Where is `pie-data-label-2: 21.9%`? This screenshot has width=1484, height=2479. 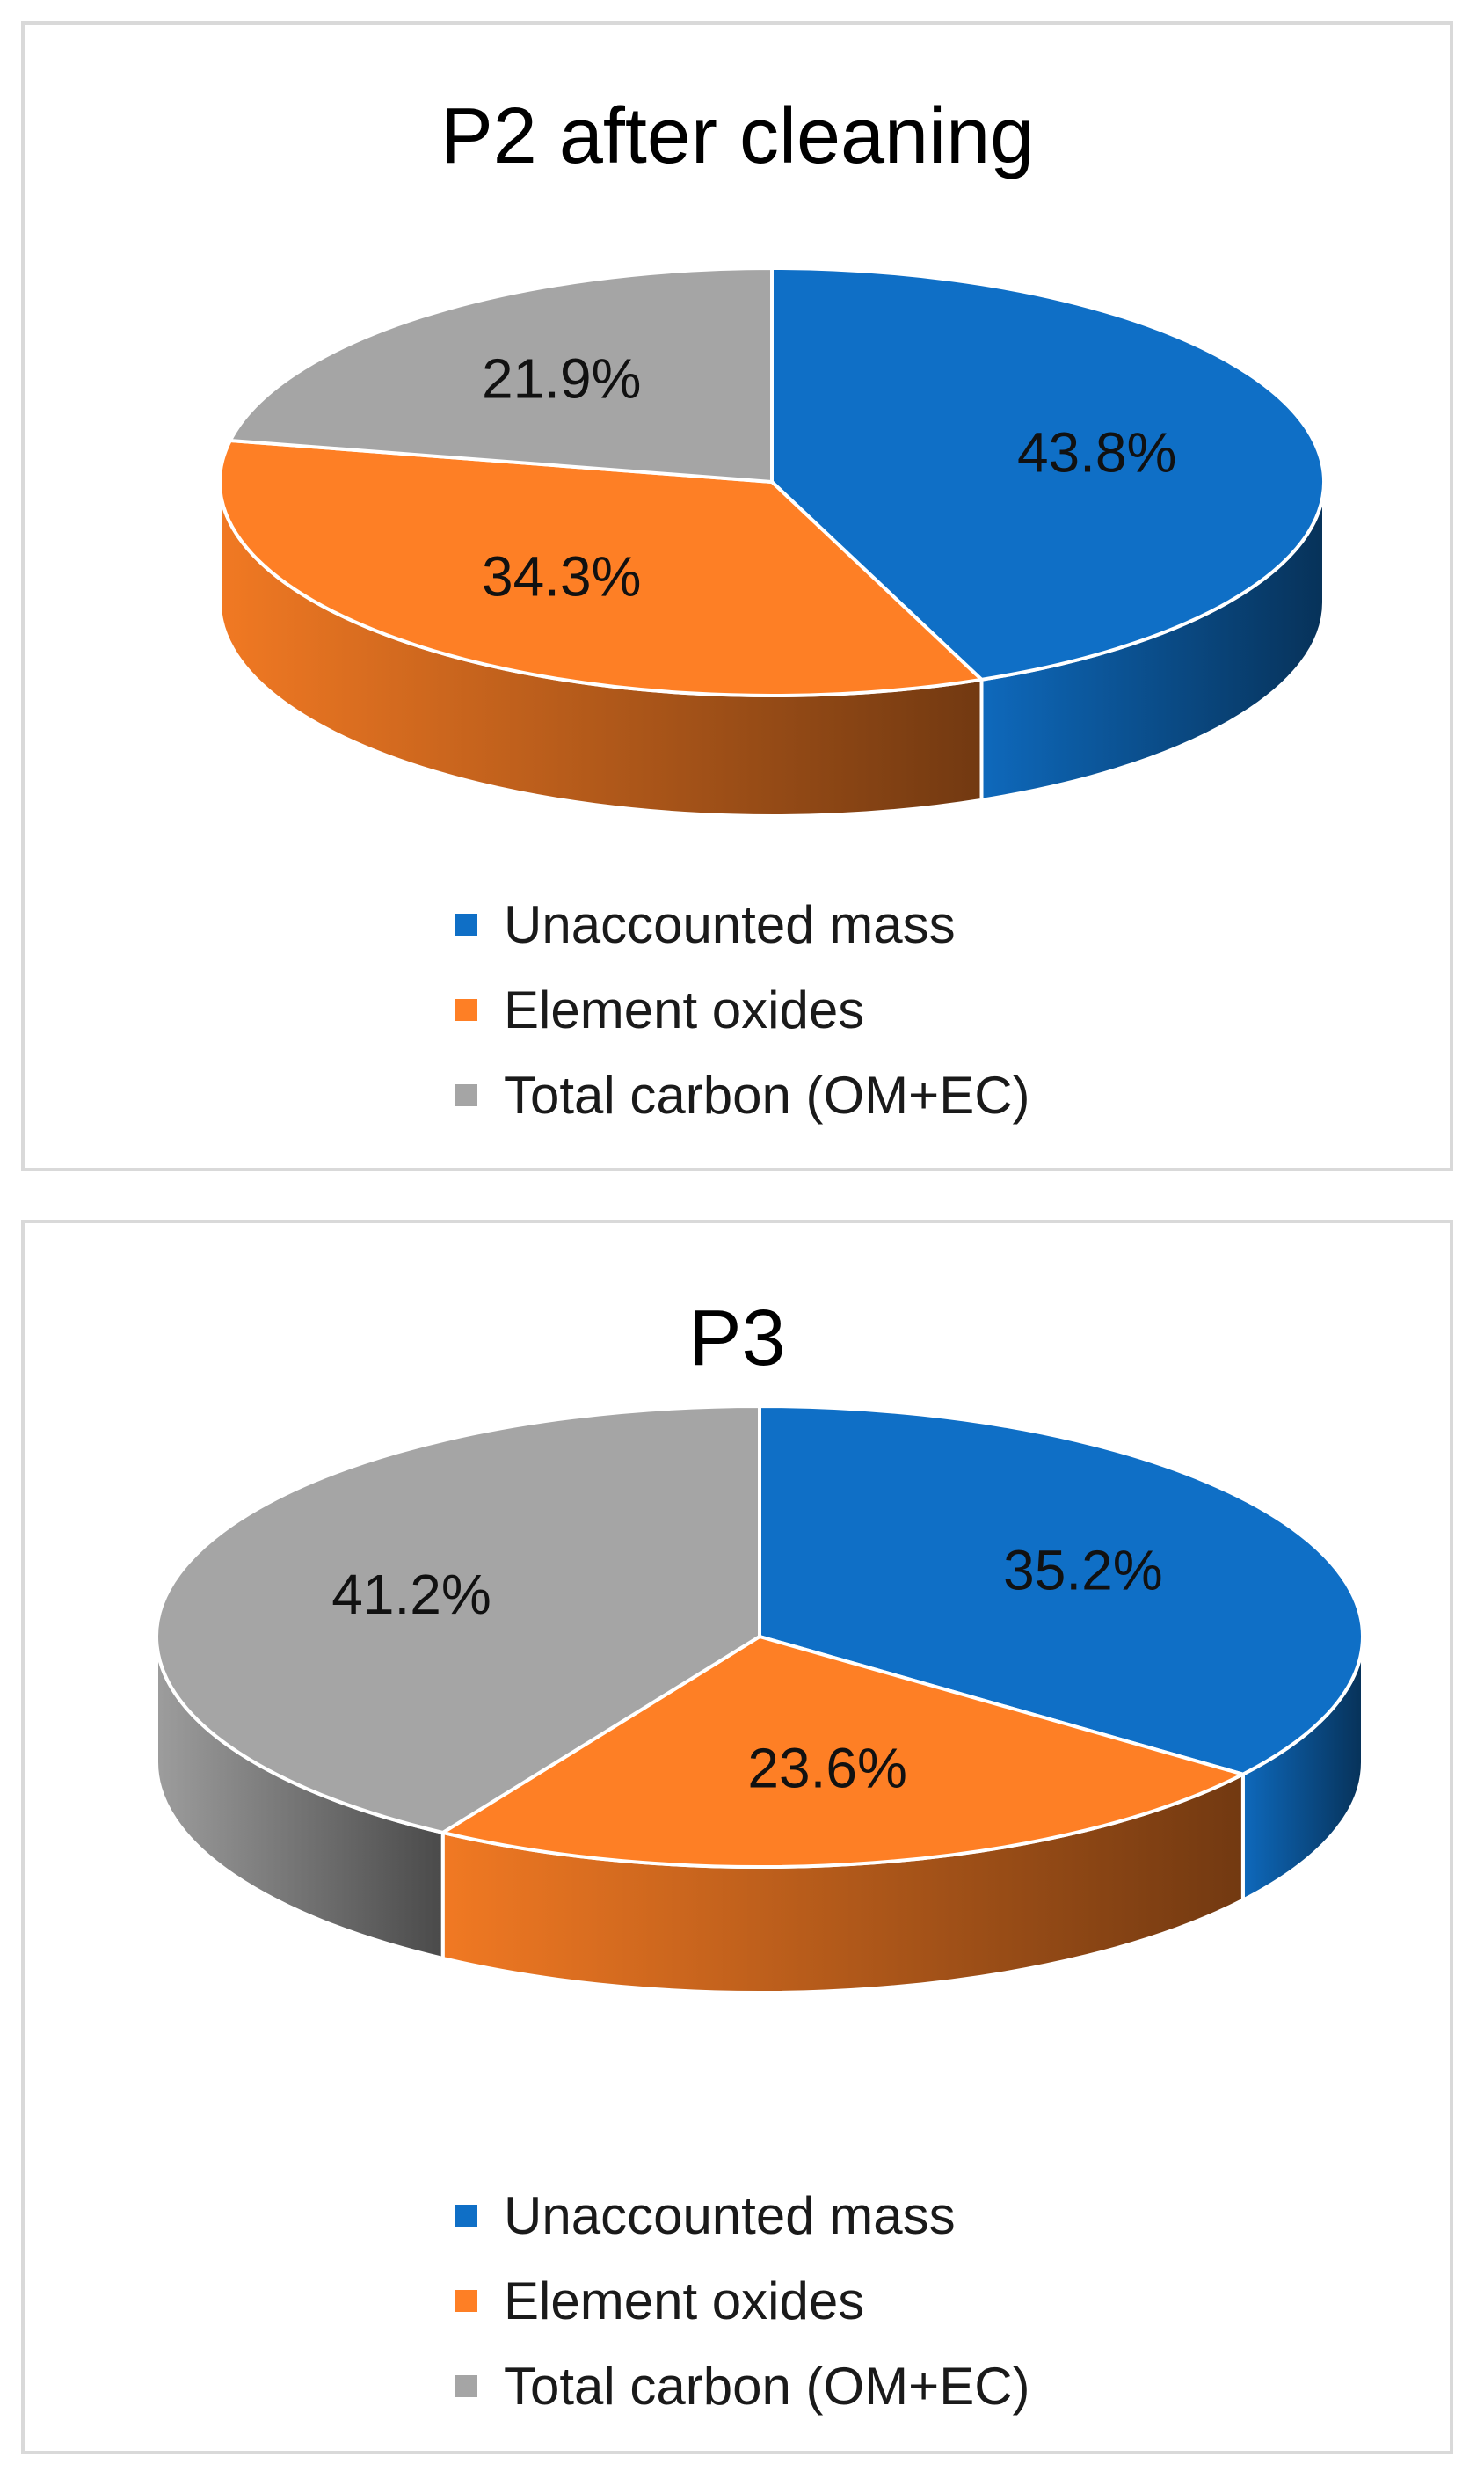 pie-data-label-2: 21.9% is located at coordinates (562, 378).